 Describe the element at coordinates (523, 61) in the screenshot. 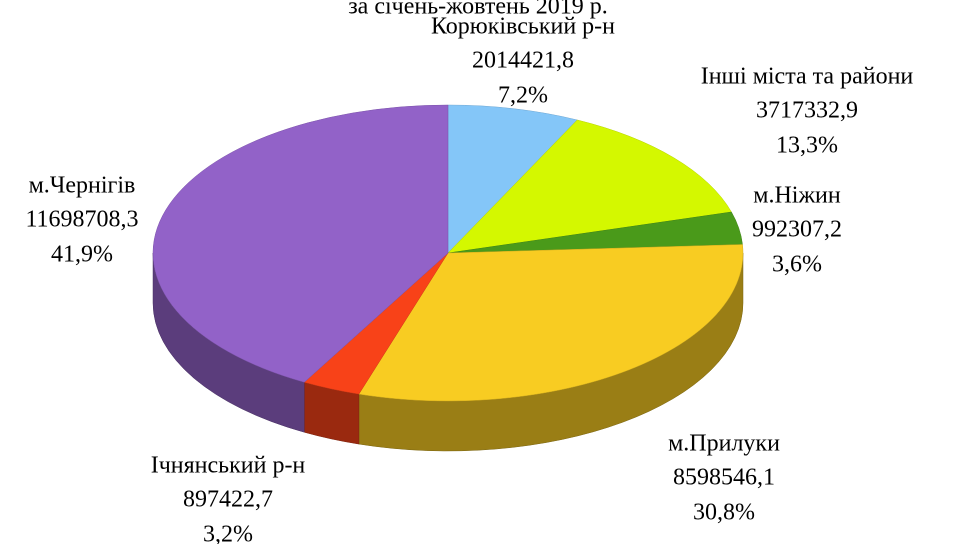

I see `value-label: 2014421,8` at that location.